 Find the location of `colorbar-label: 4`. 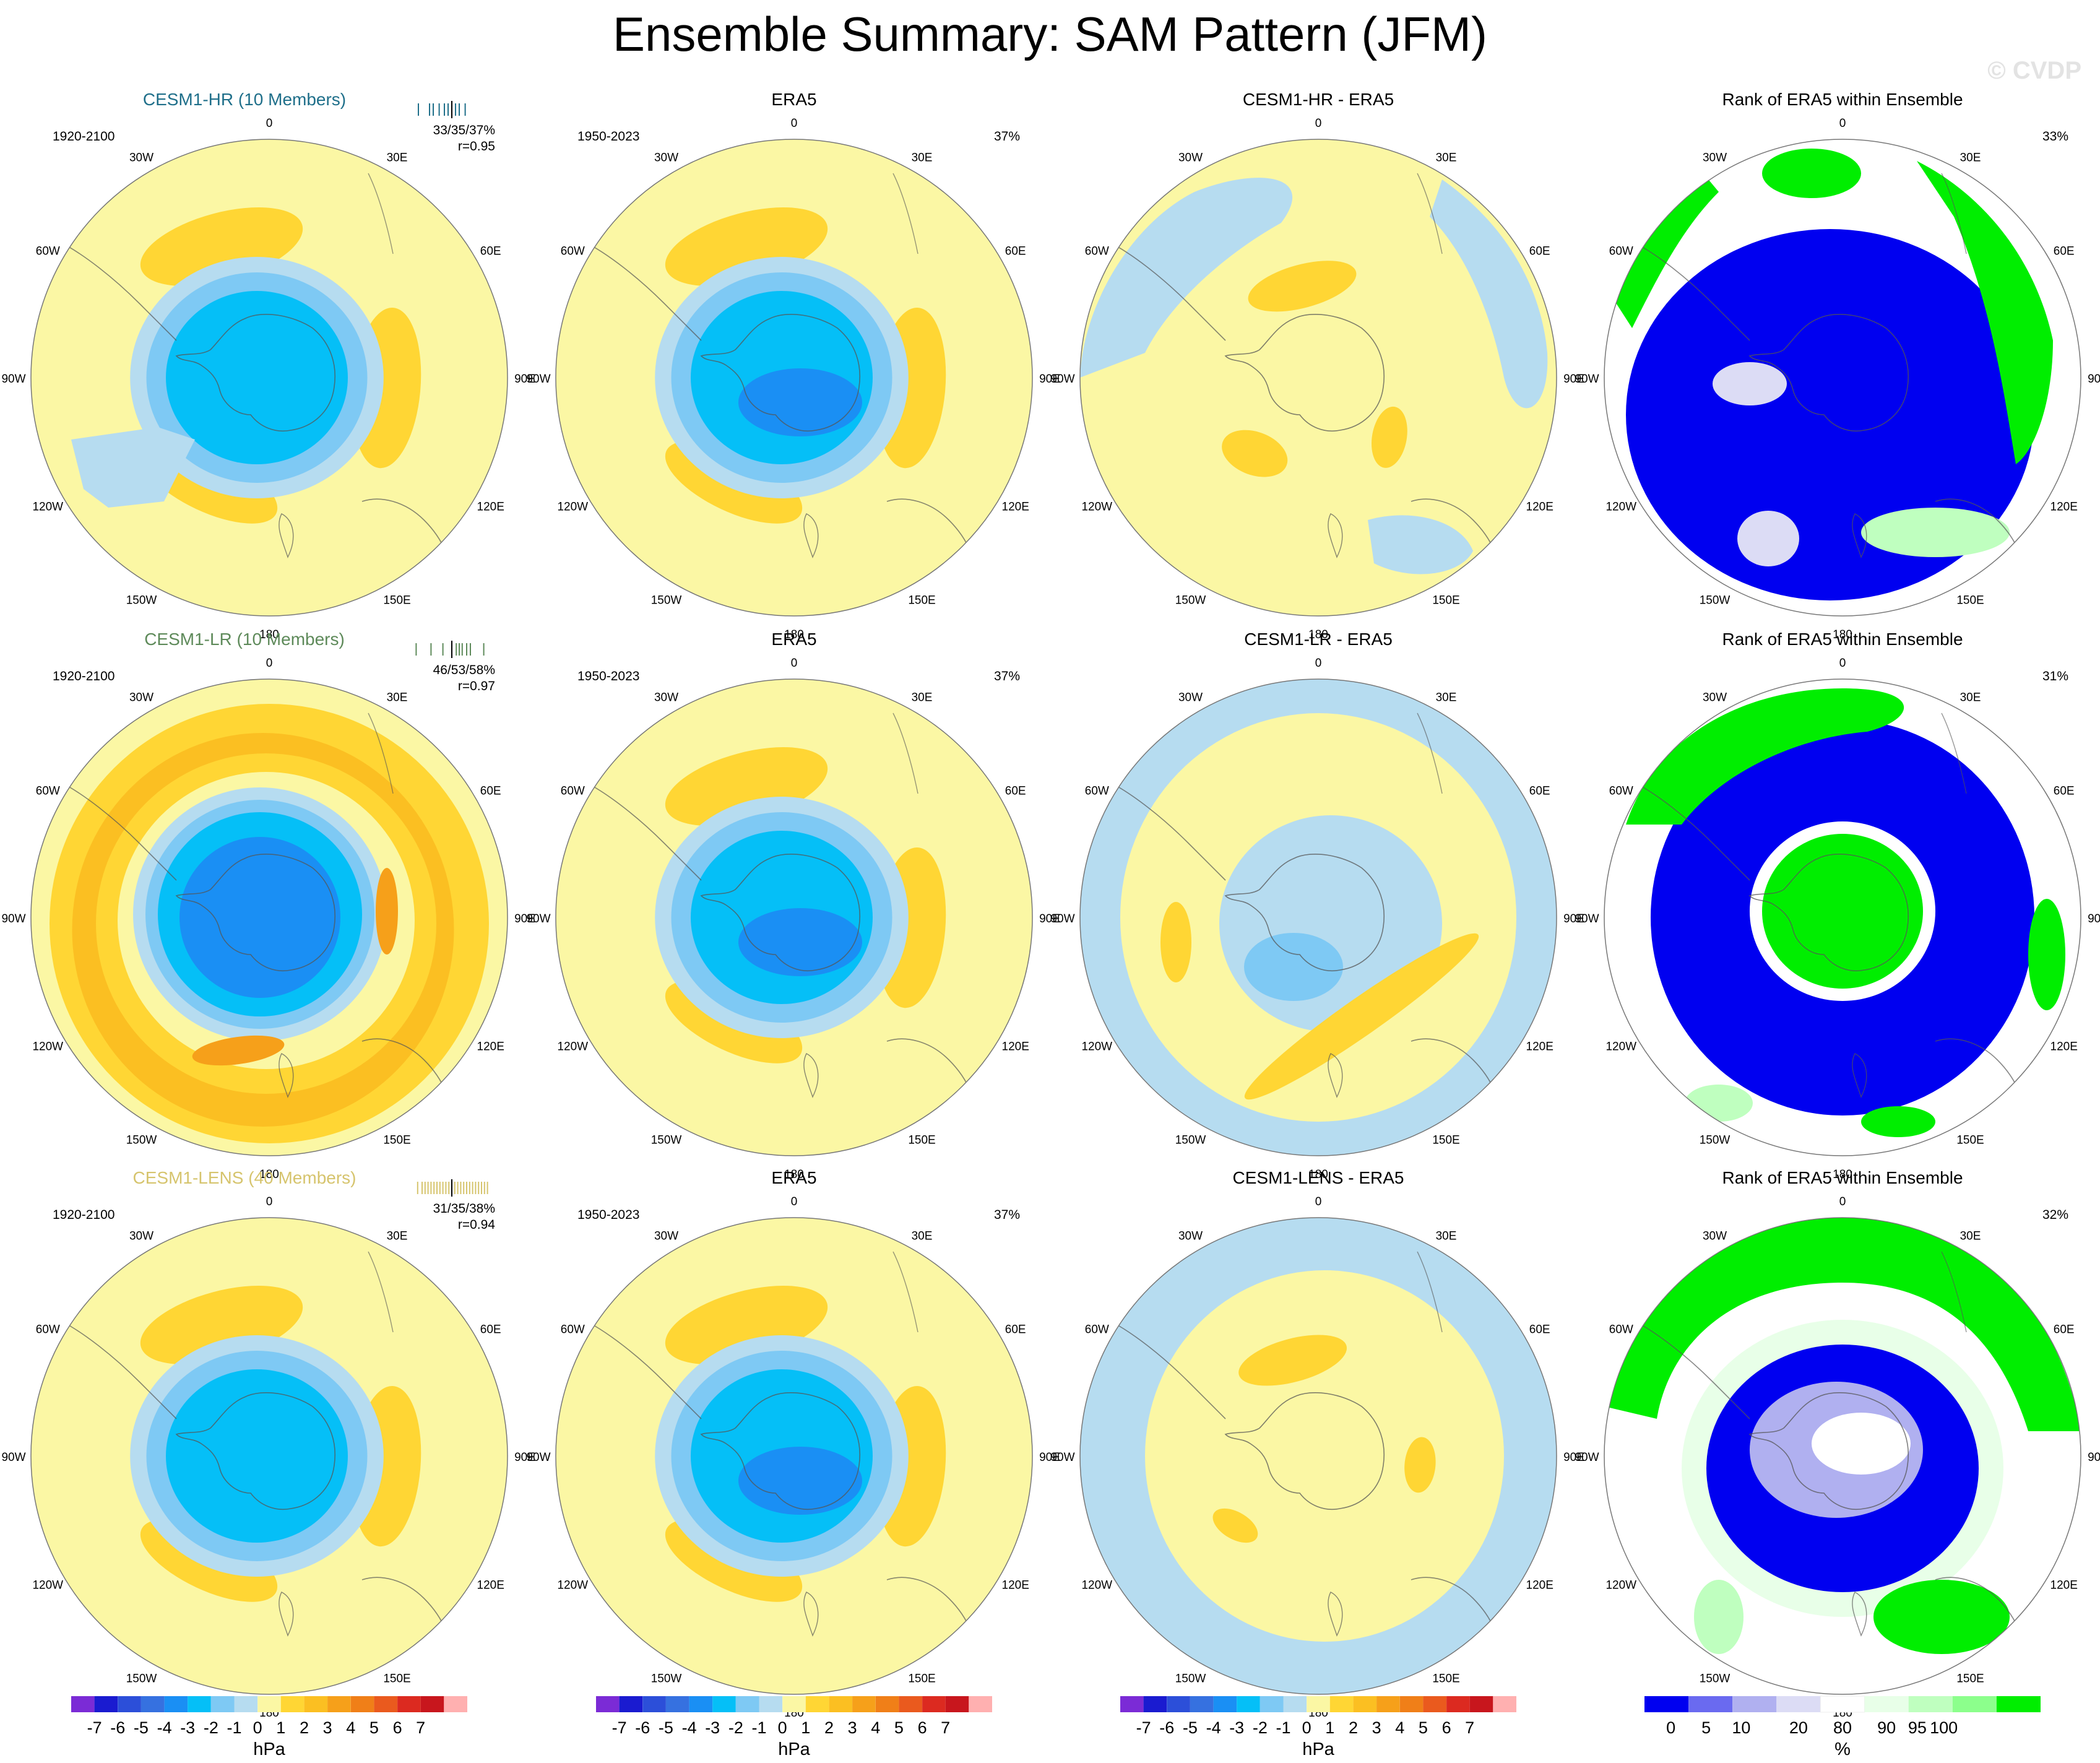

colorbar-label: 4 is located at coordinates (1399, 1727).